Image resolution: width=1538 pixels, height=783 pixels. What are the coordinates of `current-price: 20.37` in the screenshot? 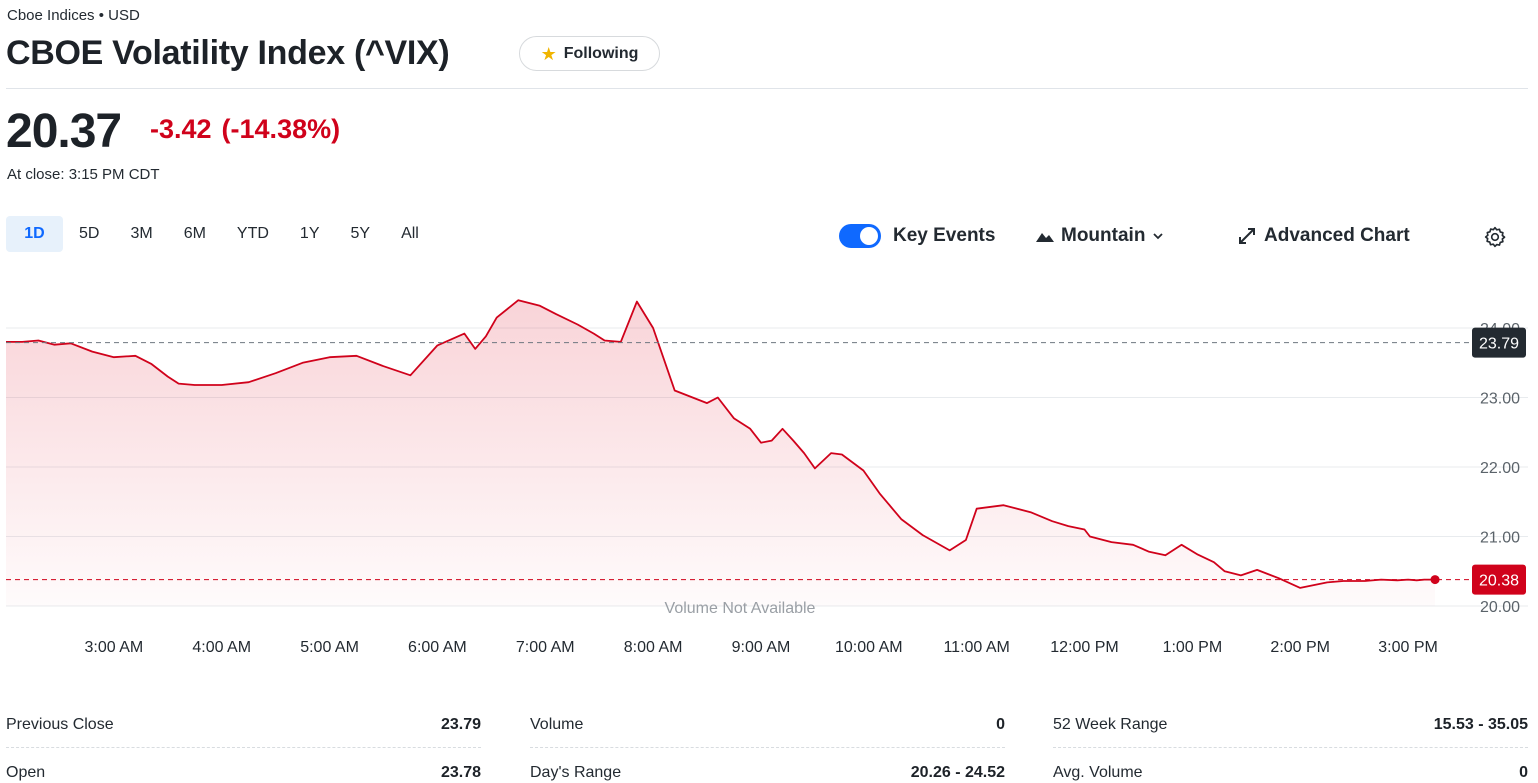 It's located at (64, 131).